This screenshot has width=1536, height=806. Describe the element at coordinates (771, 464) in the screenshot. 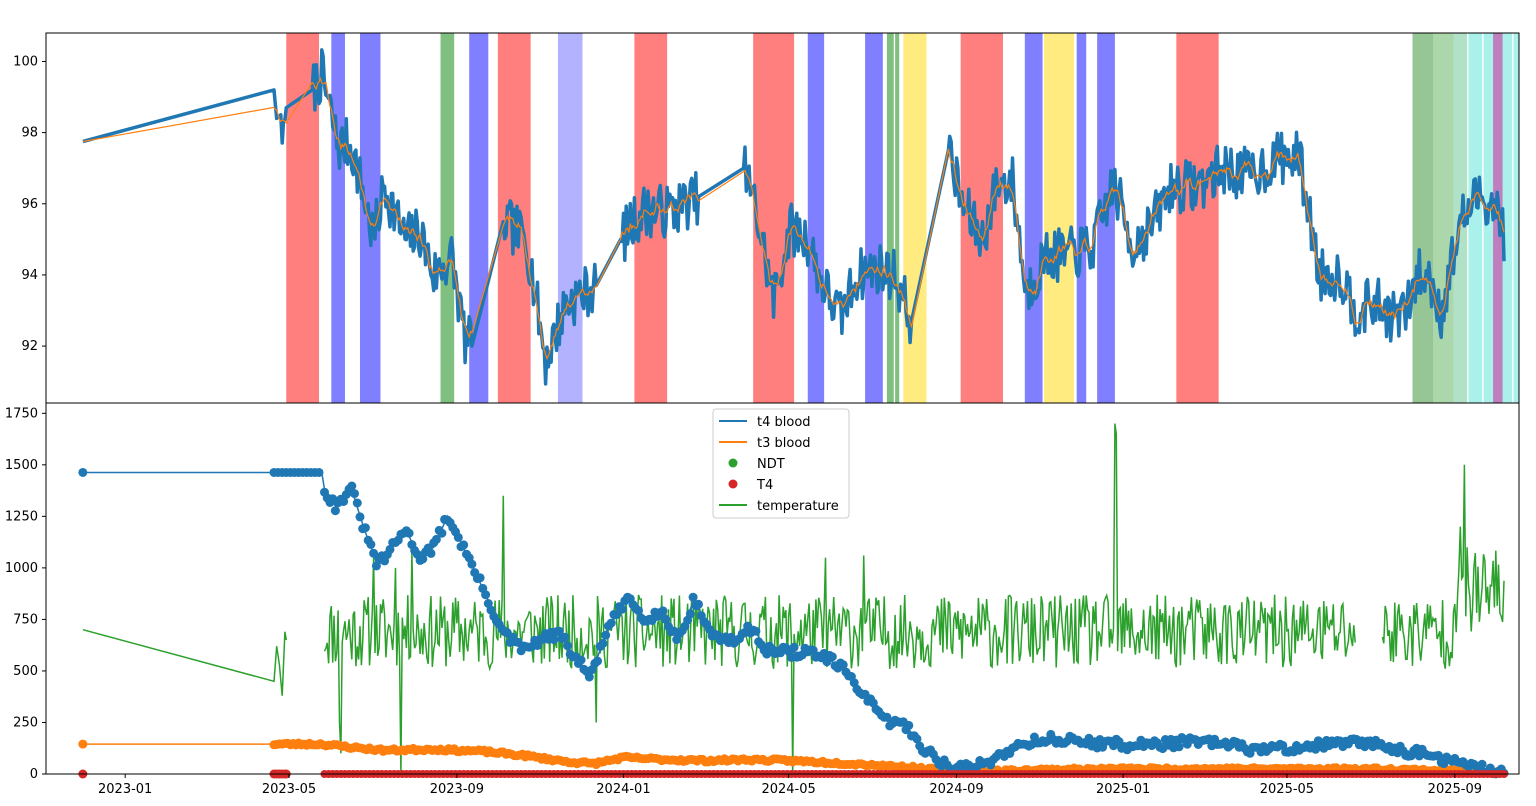

I see `legend-label-2: NDT` at that location.